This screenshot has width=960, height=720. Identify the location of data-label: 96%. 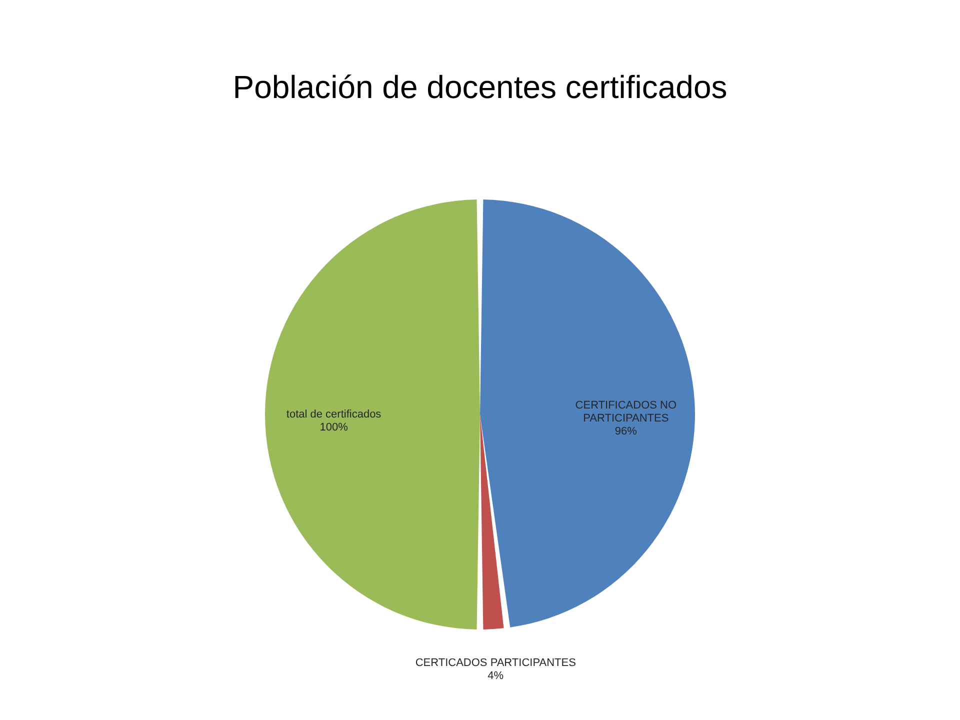
(626, 431).